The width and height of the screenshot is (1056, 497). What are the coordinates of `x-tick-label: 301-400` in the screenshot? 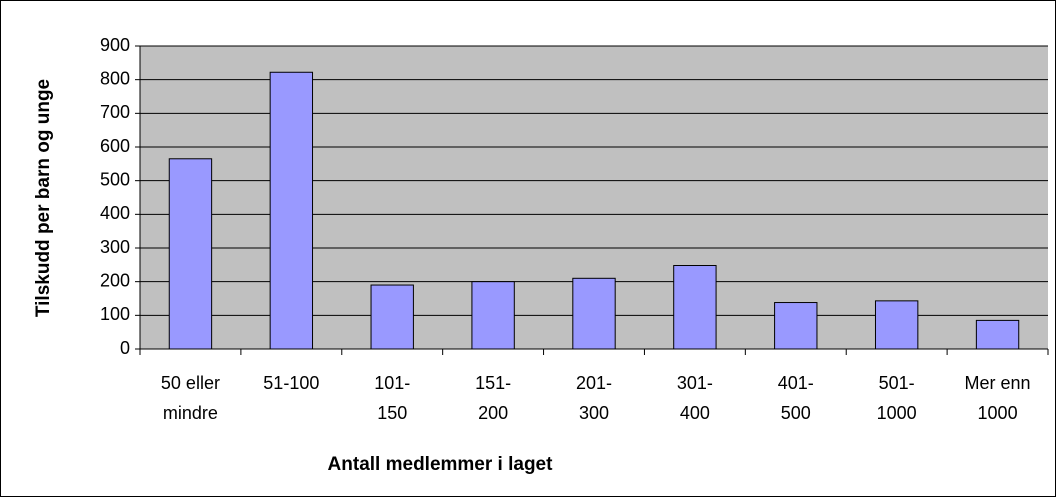 It's located at (695, 398).